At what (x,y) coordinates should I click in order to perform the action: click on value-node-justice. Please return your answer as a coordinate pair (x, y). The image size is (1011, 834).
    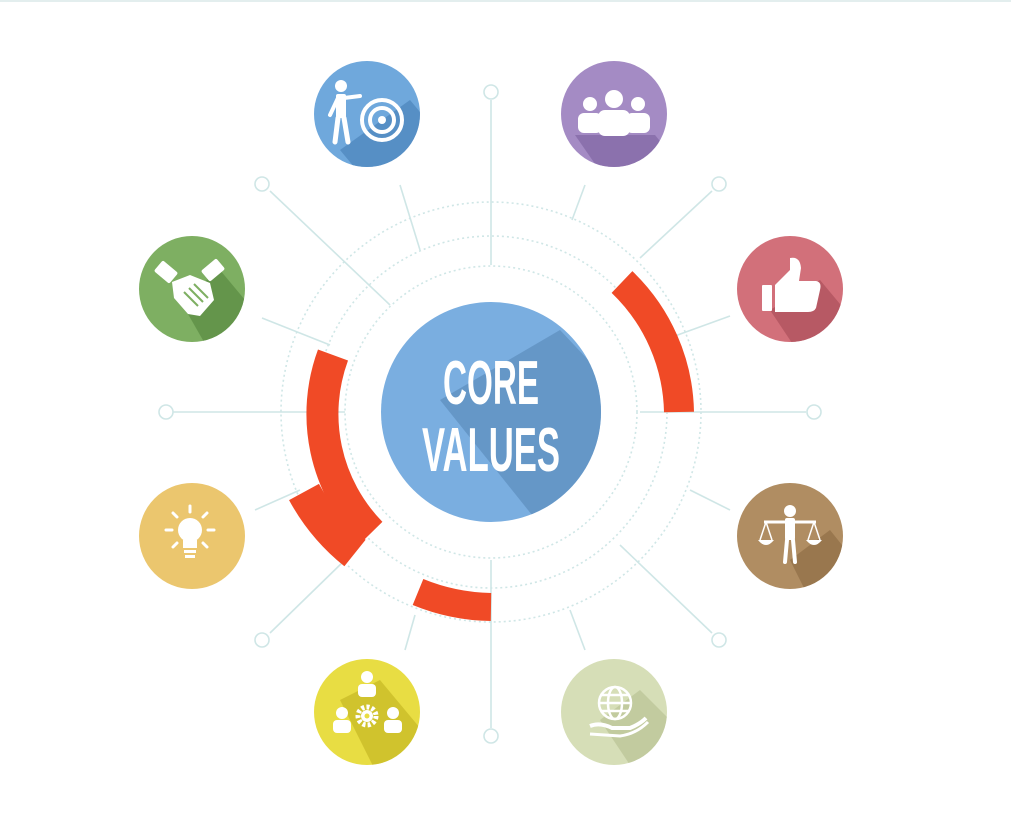
    Looking at the image, I should click on (790, 536).